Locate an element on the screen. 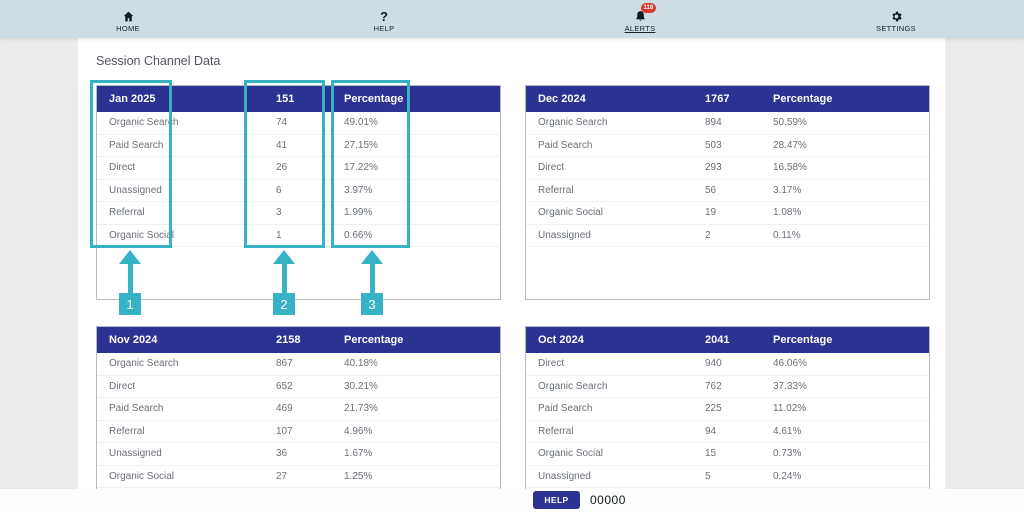 This screenshot has width=1024, height=512. nav-alerts-label: ALERTS is located at coordinates (640, 28).